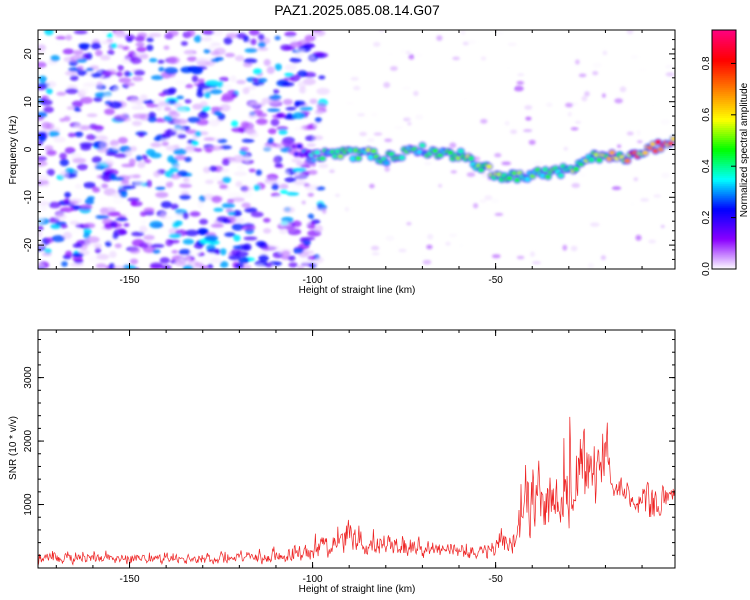 This screenshot has height=600, width=750. What do you see at coordinates (706, 166) in the screenshot?
I see `colorbar-tick-label: 0.4` at bounding box center [706, 166].